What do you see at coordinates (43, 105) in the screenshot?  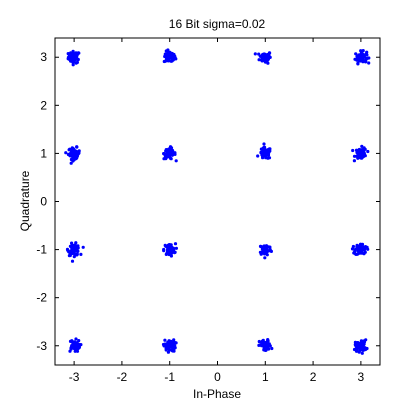 I see `y-tick-label: 2` at bounding box center [43, 105].